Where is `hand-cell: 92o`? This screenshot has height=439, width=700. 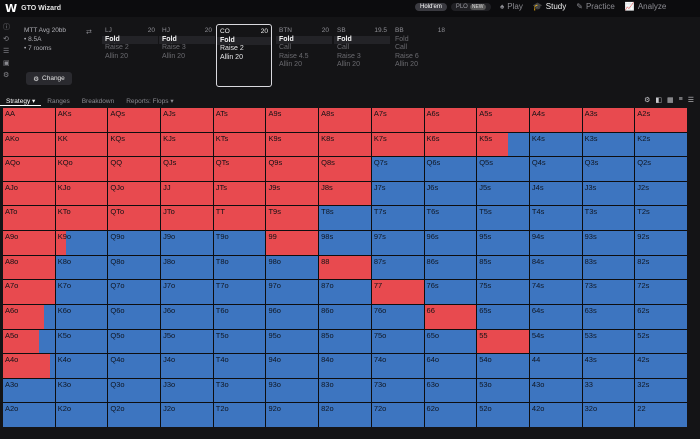 hand-cell: 92o is located at coordinates (292, 415).